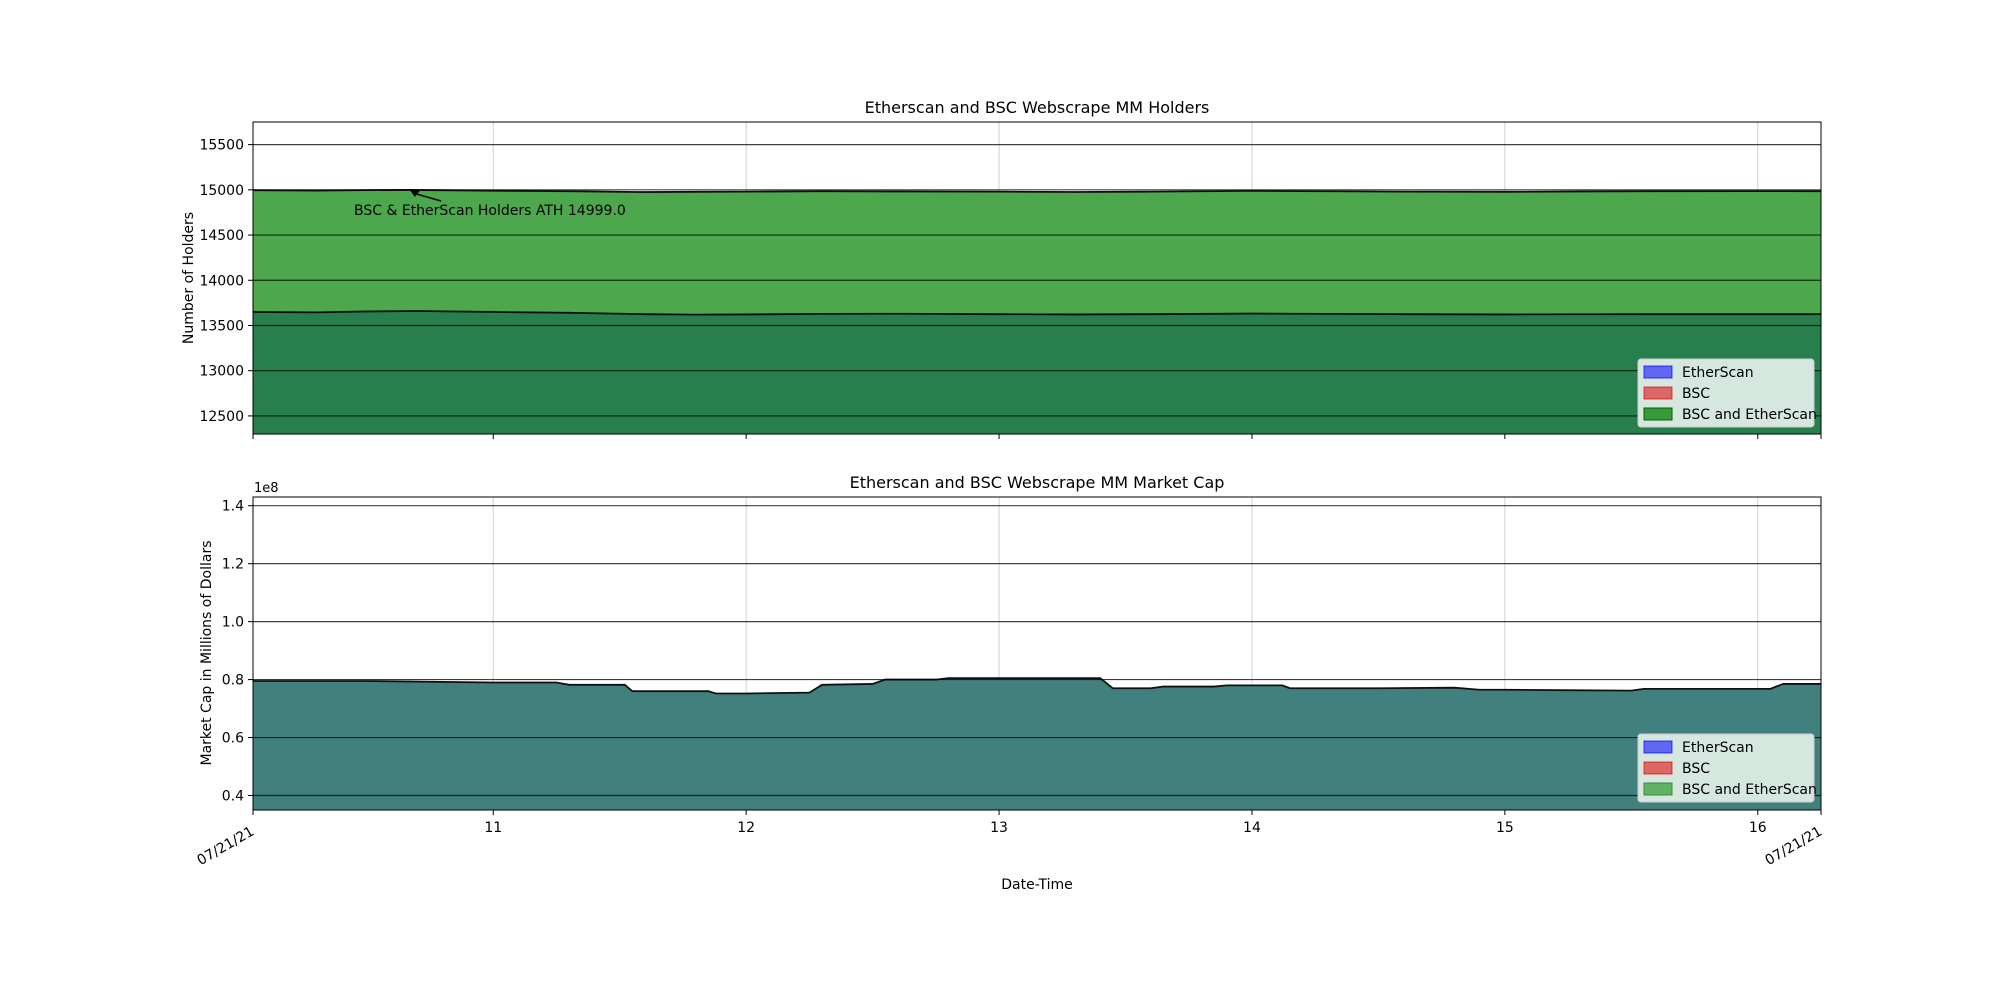 Image resolution: width=2000 pixels, height=1000 pixels. What do you see at coordinates (221, 191) in the screenshot?
I see `y-tick-label: 15000` at bounding box center [221, 191].